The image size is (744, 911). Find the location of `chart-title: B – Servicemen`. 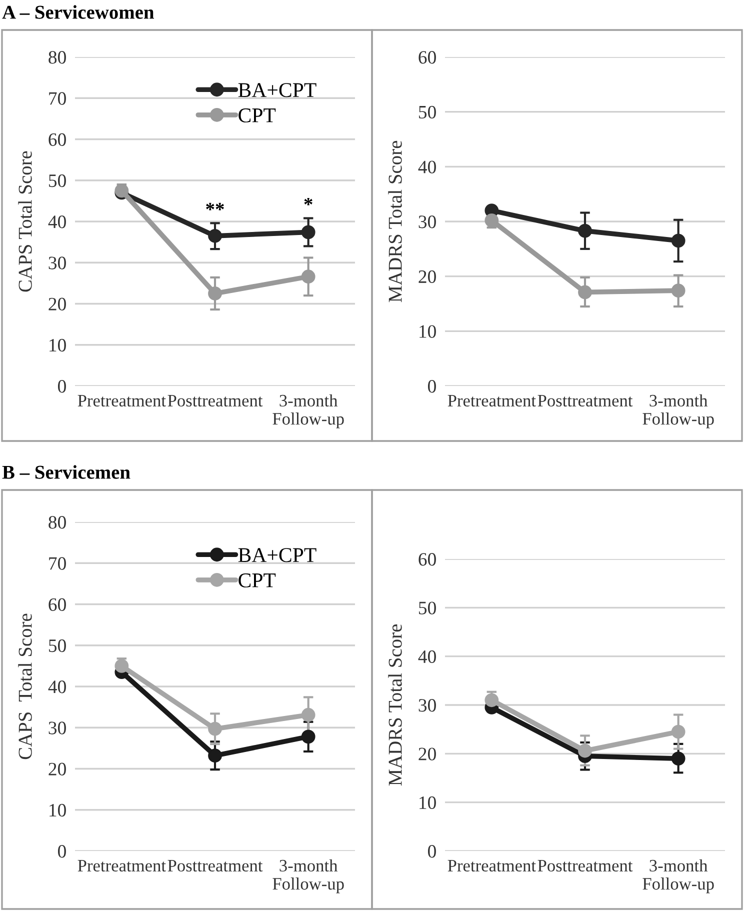

chart-title: B – Servicemen is located at coordinates (66, 472).